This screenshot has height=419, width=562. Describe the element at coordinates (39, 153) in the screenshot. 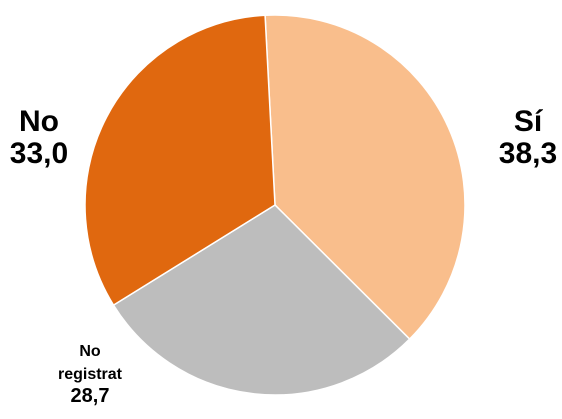

I see `slice-value-no: 33,0` at that location.